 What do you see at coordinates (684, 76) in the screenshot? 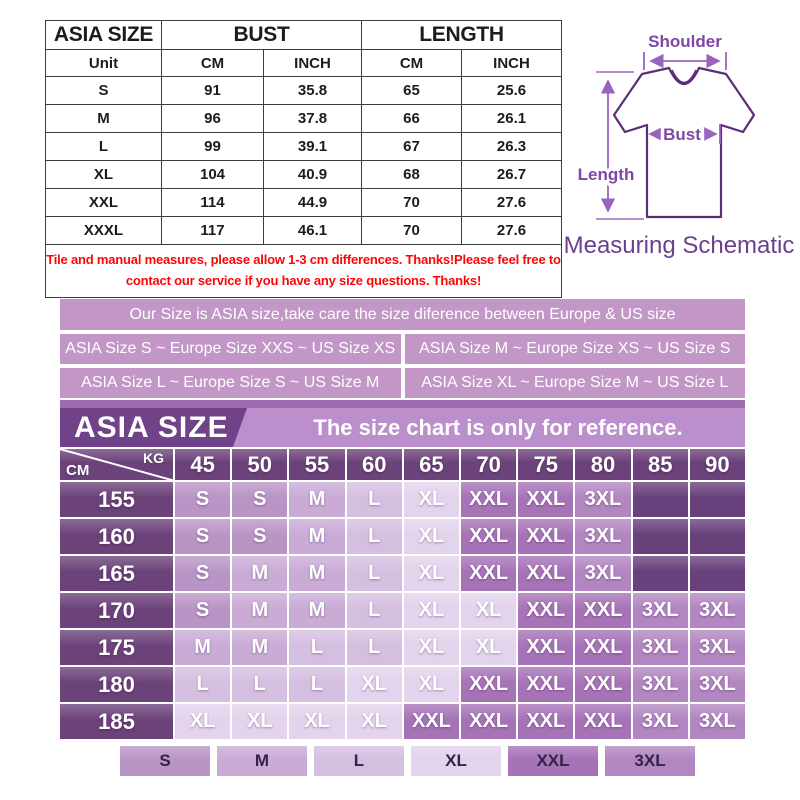
I see `tshirt-neck-inner-line` at bounding box center [684, 76].